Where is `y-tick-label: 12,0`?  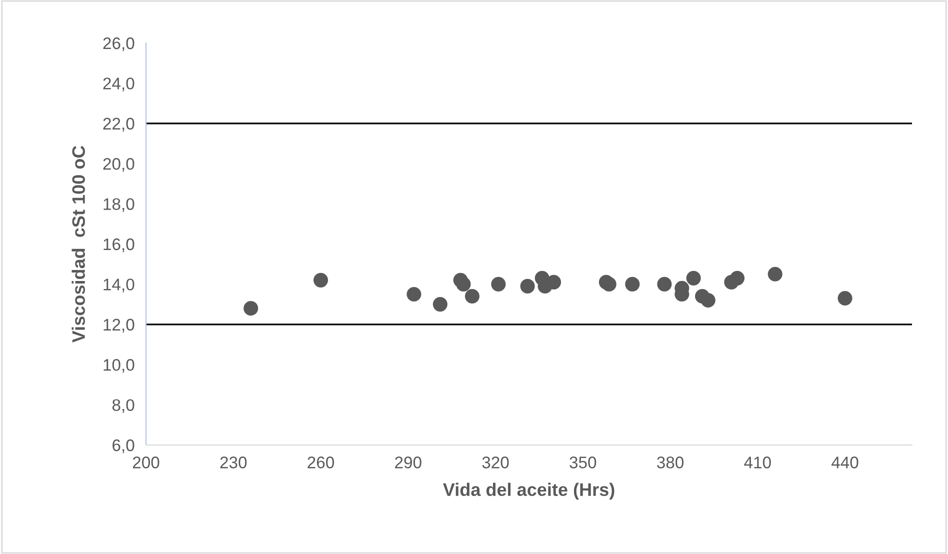 y-tick-label: 12,0 is located at coordinates (119, 325).